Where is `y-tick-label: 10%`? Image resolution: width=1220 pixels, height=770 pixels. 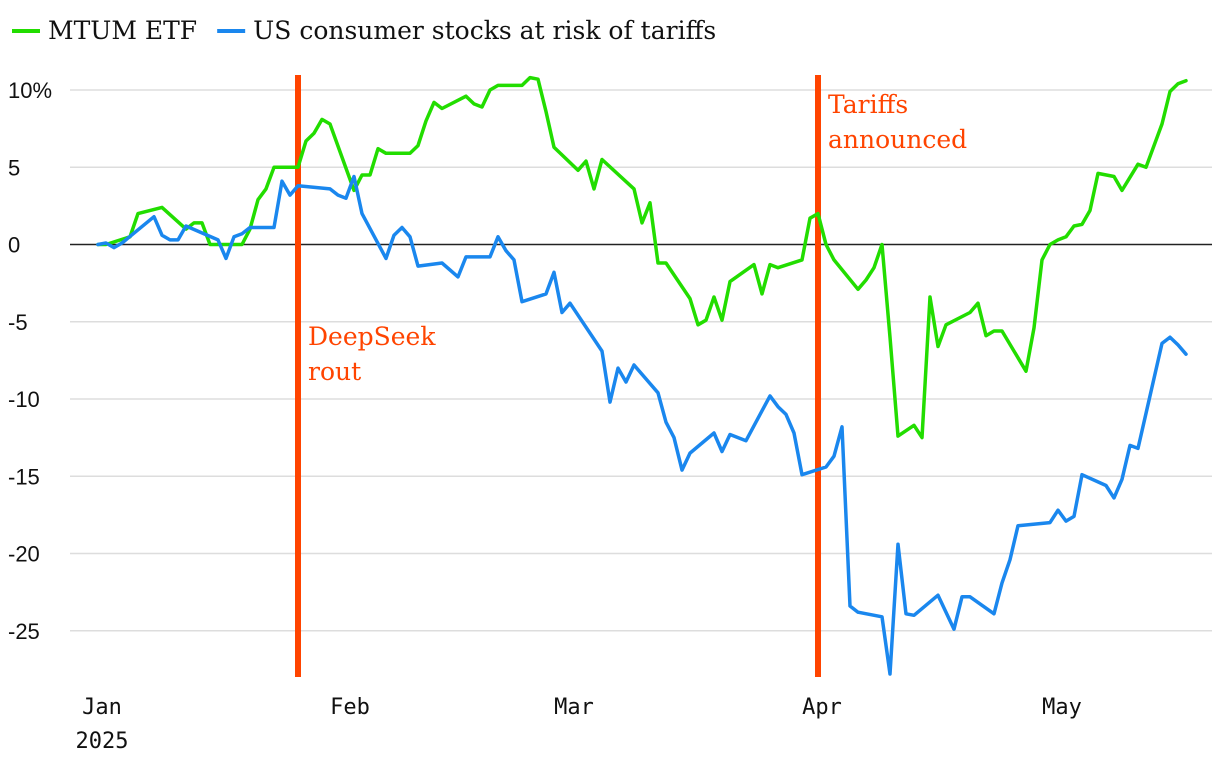 y-tick-label: 10% is located at coordinates (30, 90).